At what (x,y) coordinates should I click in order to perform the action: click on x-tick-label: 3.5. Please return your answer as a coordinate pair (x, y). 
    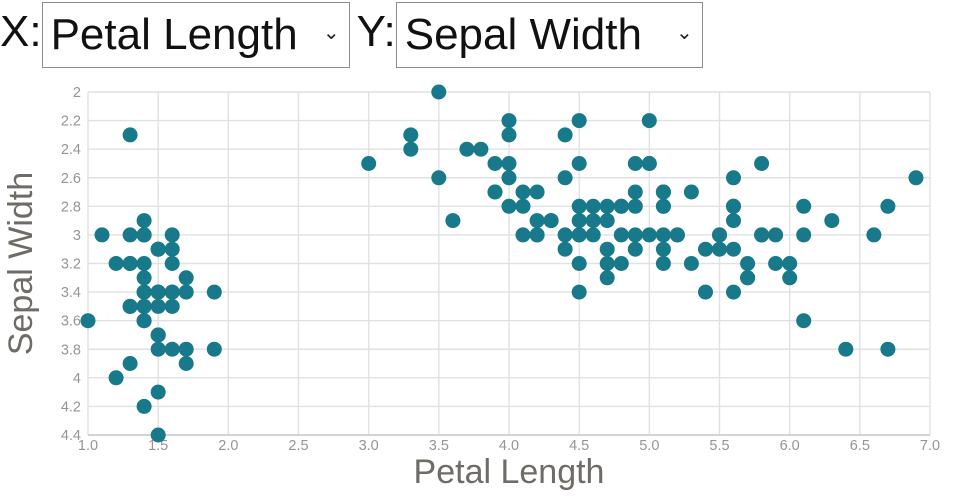
    Looking at the image, I should click on (439, 446).